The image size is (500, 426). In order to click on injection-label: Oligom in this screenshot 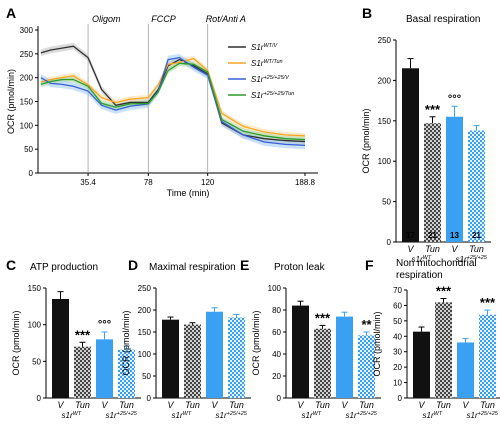, I will do `click(106, 19)`.